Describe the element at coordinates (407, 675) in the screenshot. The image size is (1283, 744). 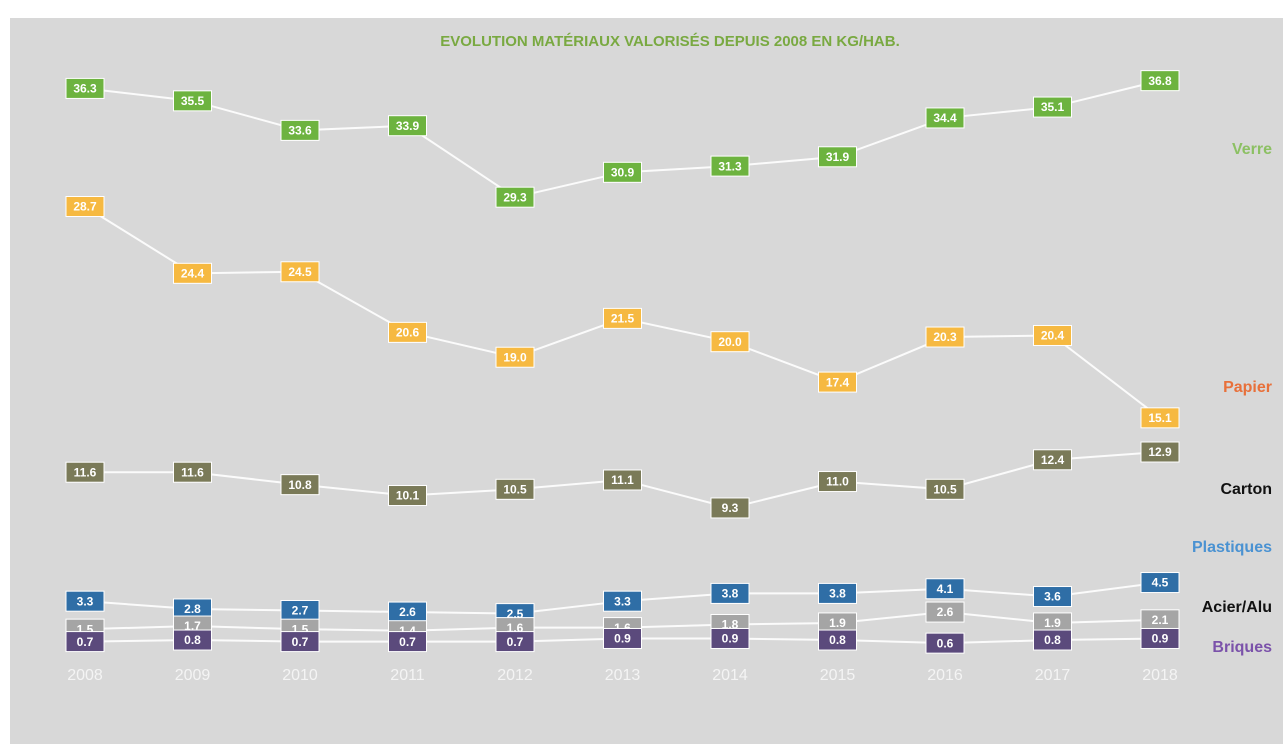
I see `x-tick-label: 2011` at that location.